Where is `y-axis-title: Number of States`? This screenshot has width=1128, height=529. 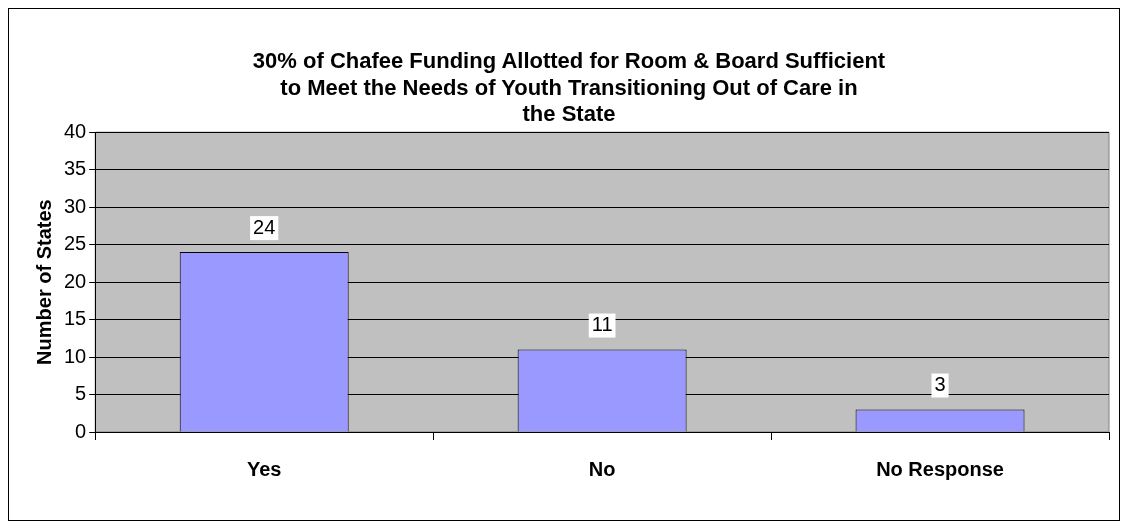
y-axis-title: Number of States is located at coordinates (43, 282).